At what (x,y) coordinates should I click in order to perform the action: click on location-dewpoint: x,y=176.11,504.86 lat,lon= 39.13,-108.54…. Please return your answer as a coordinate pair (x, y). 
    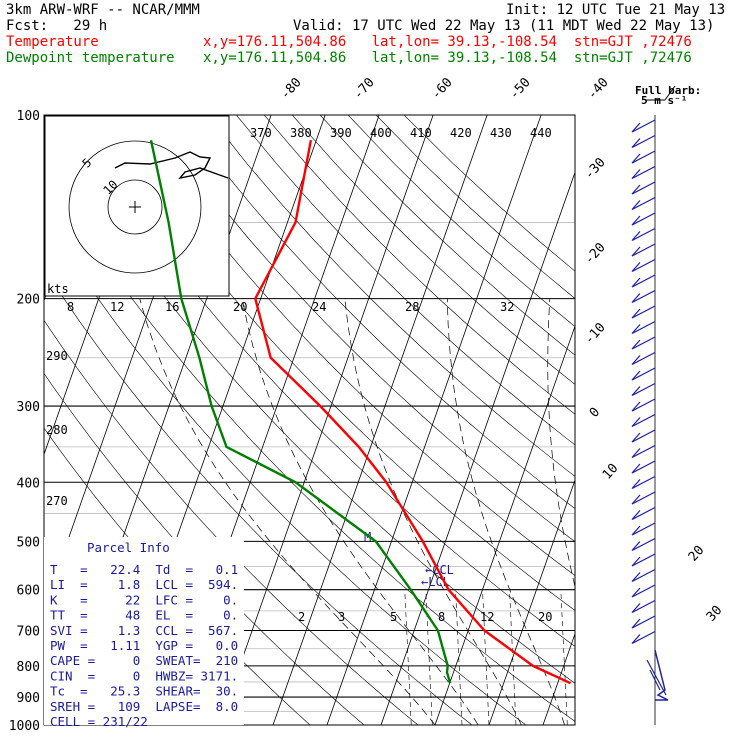
    Looking at the image, I should click on (447, 58).